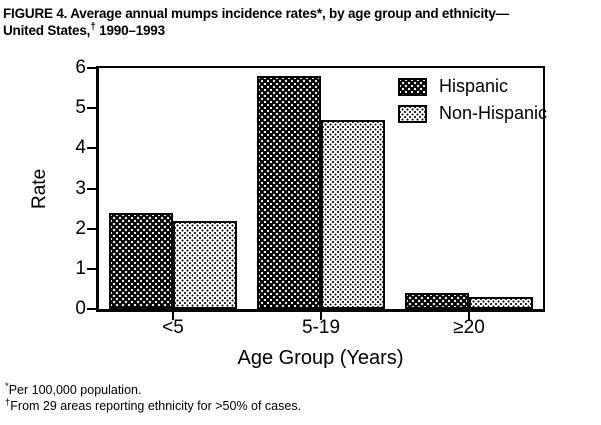 This screenshot has width=601, height=425. Describe the element at coordinates (7, 386) in the screenshot. I see `footnote-rate-marker: *` at that location.